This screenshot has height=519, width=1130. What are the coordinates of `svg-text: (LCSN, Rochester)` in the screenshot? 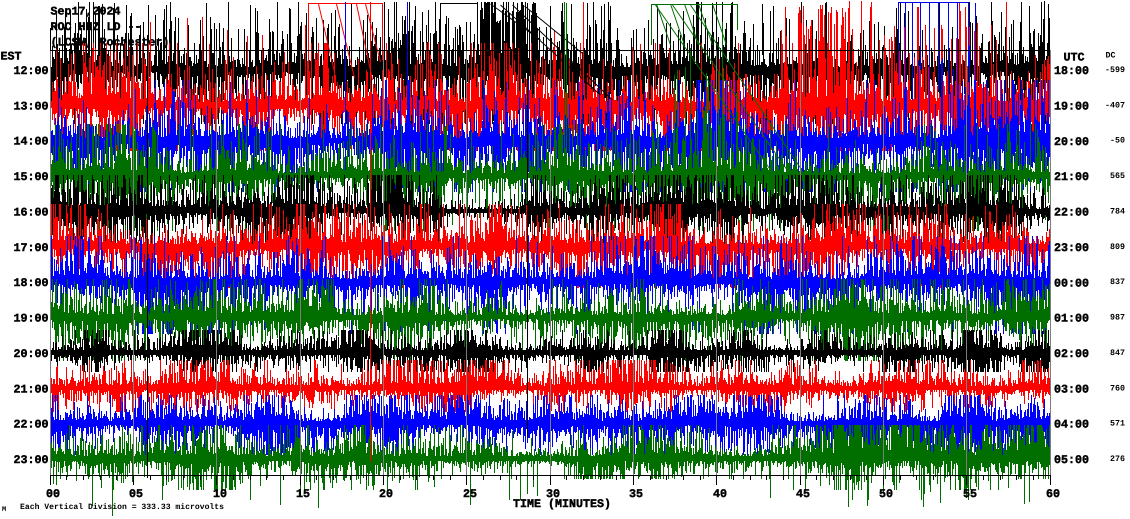 It's located at (110, 43).